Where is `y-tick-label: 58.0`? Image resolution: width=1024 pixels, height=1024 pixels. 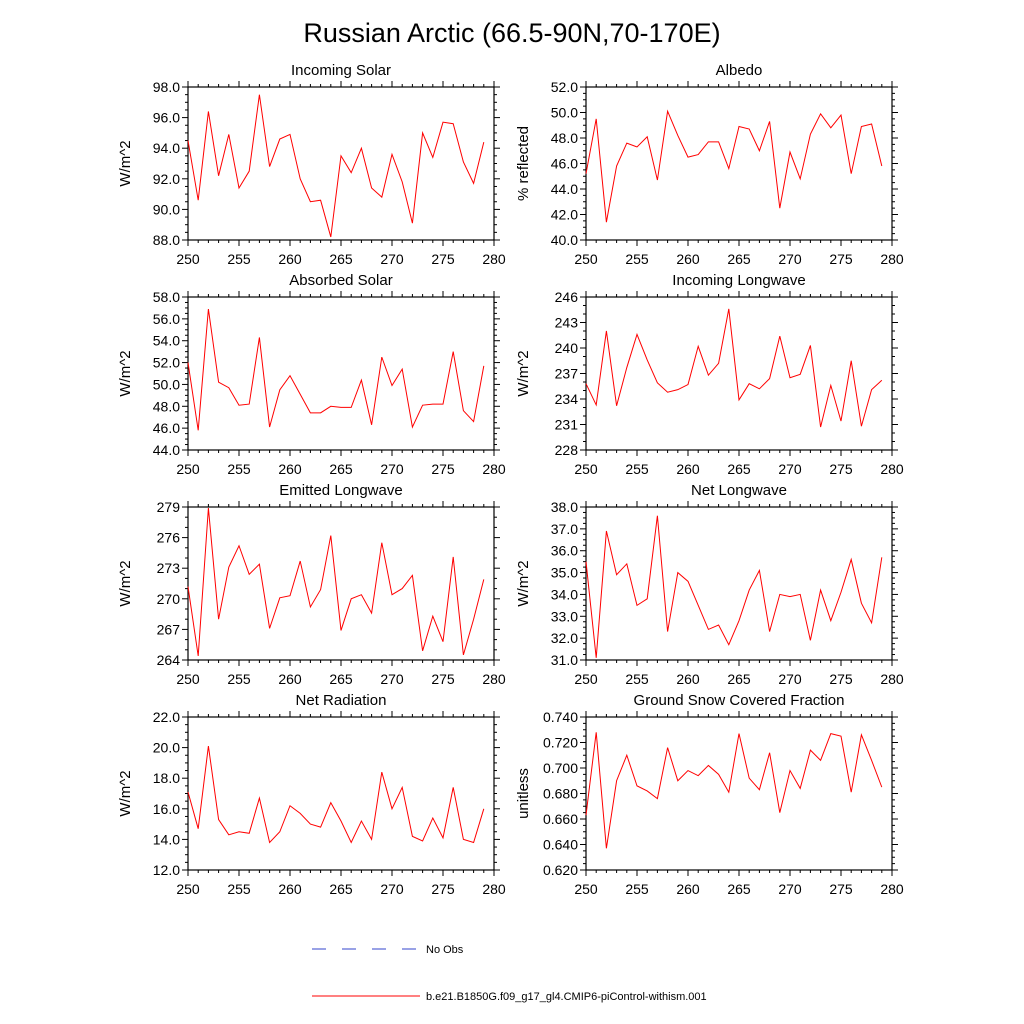 y-tick-label: 58.0 is located at coordinates (166, 297).